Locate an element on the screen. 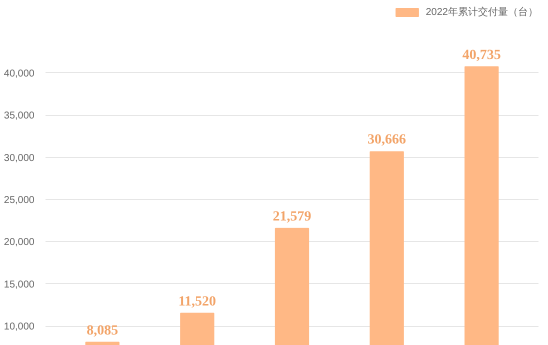 This screenshot has height=345, width=548. y-tick-label: 40,000 is located at coordinates (19, 74).